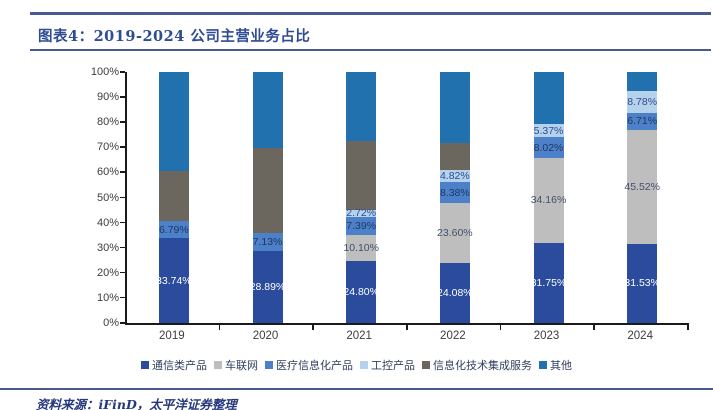 This screenshot has height=410, width=713. I want to click on segment-2021-s5, so click(361, 106).